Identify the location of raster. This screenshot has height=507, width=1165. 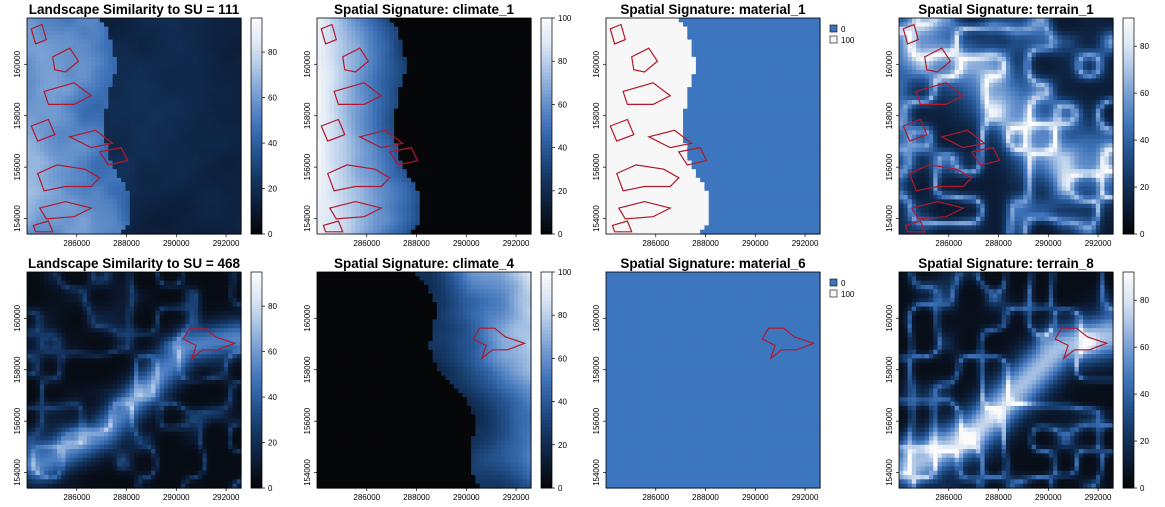
(424, 126).